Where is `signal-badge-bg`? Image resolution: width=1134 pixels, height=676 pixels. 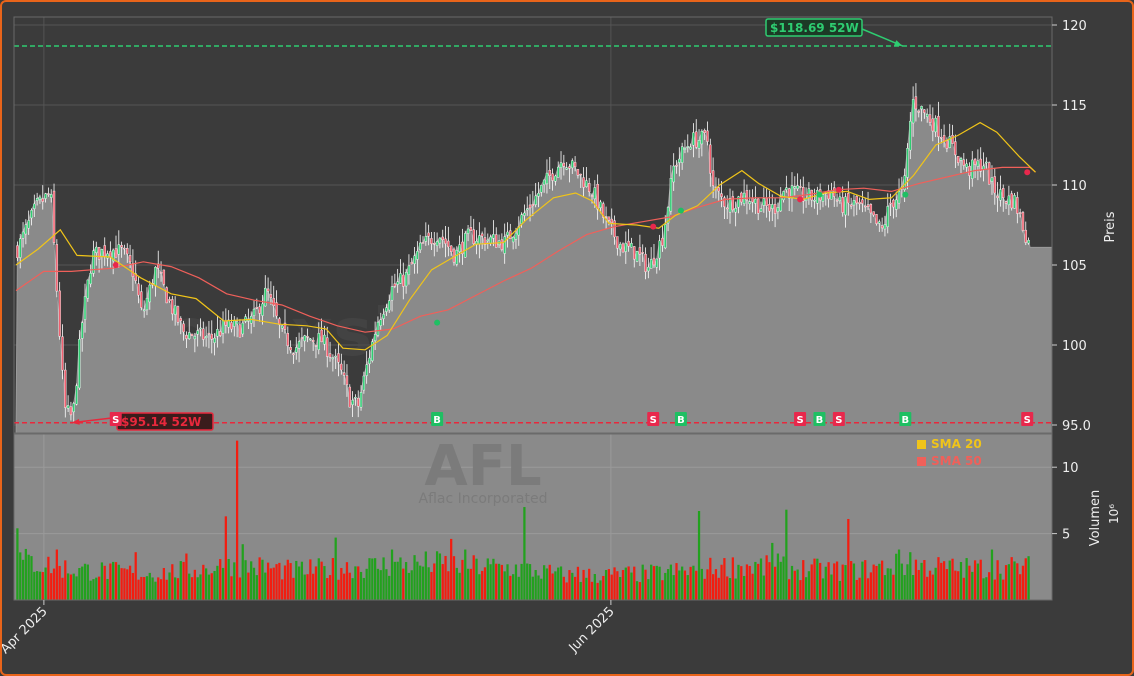 signal-badge-bg is located at coordinates (1027, 419).